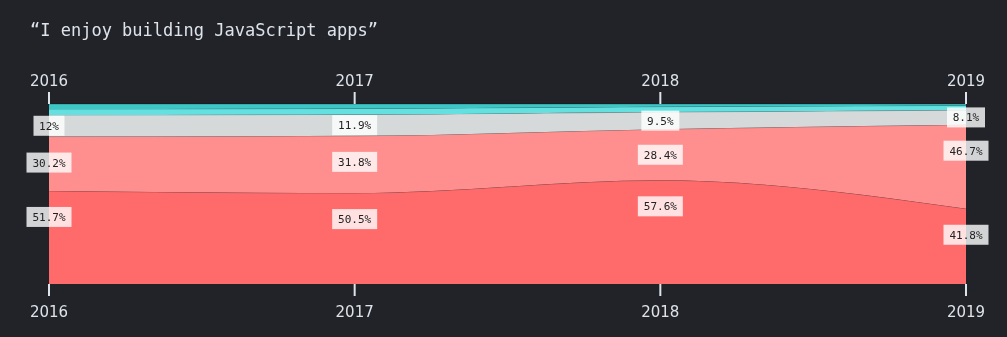  Describe the element at coordinates (355, 126) in the screenshot. I see `data-label: 11.9%` at that location.